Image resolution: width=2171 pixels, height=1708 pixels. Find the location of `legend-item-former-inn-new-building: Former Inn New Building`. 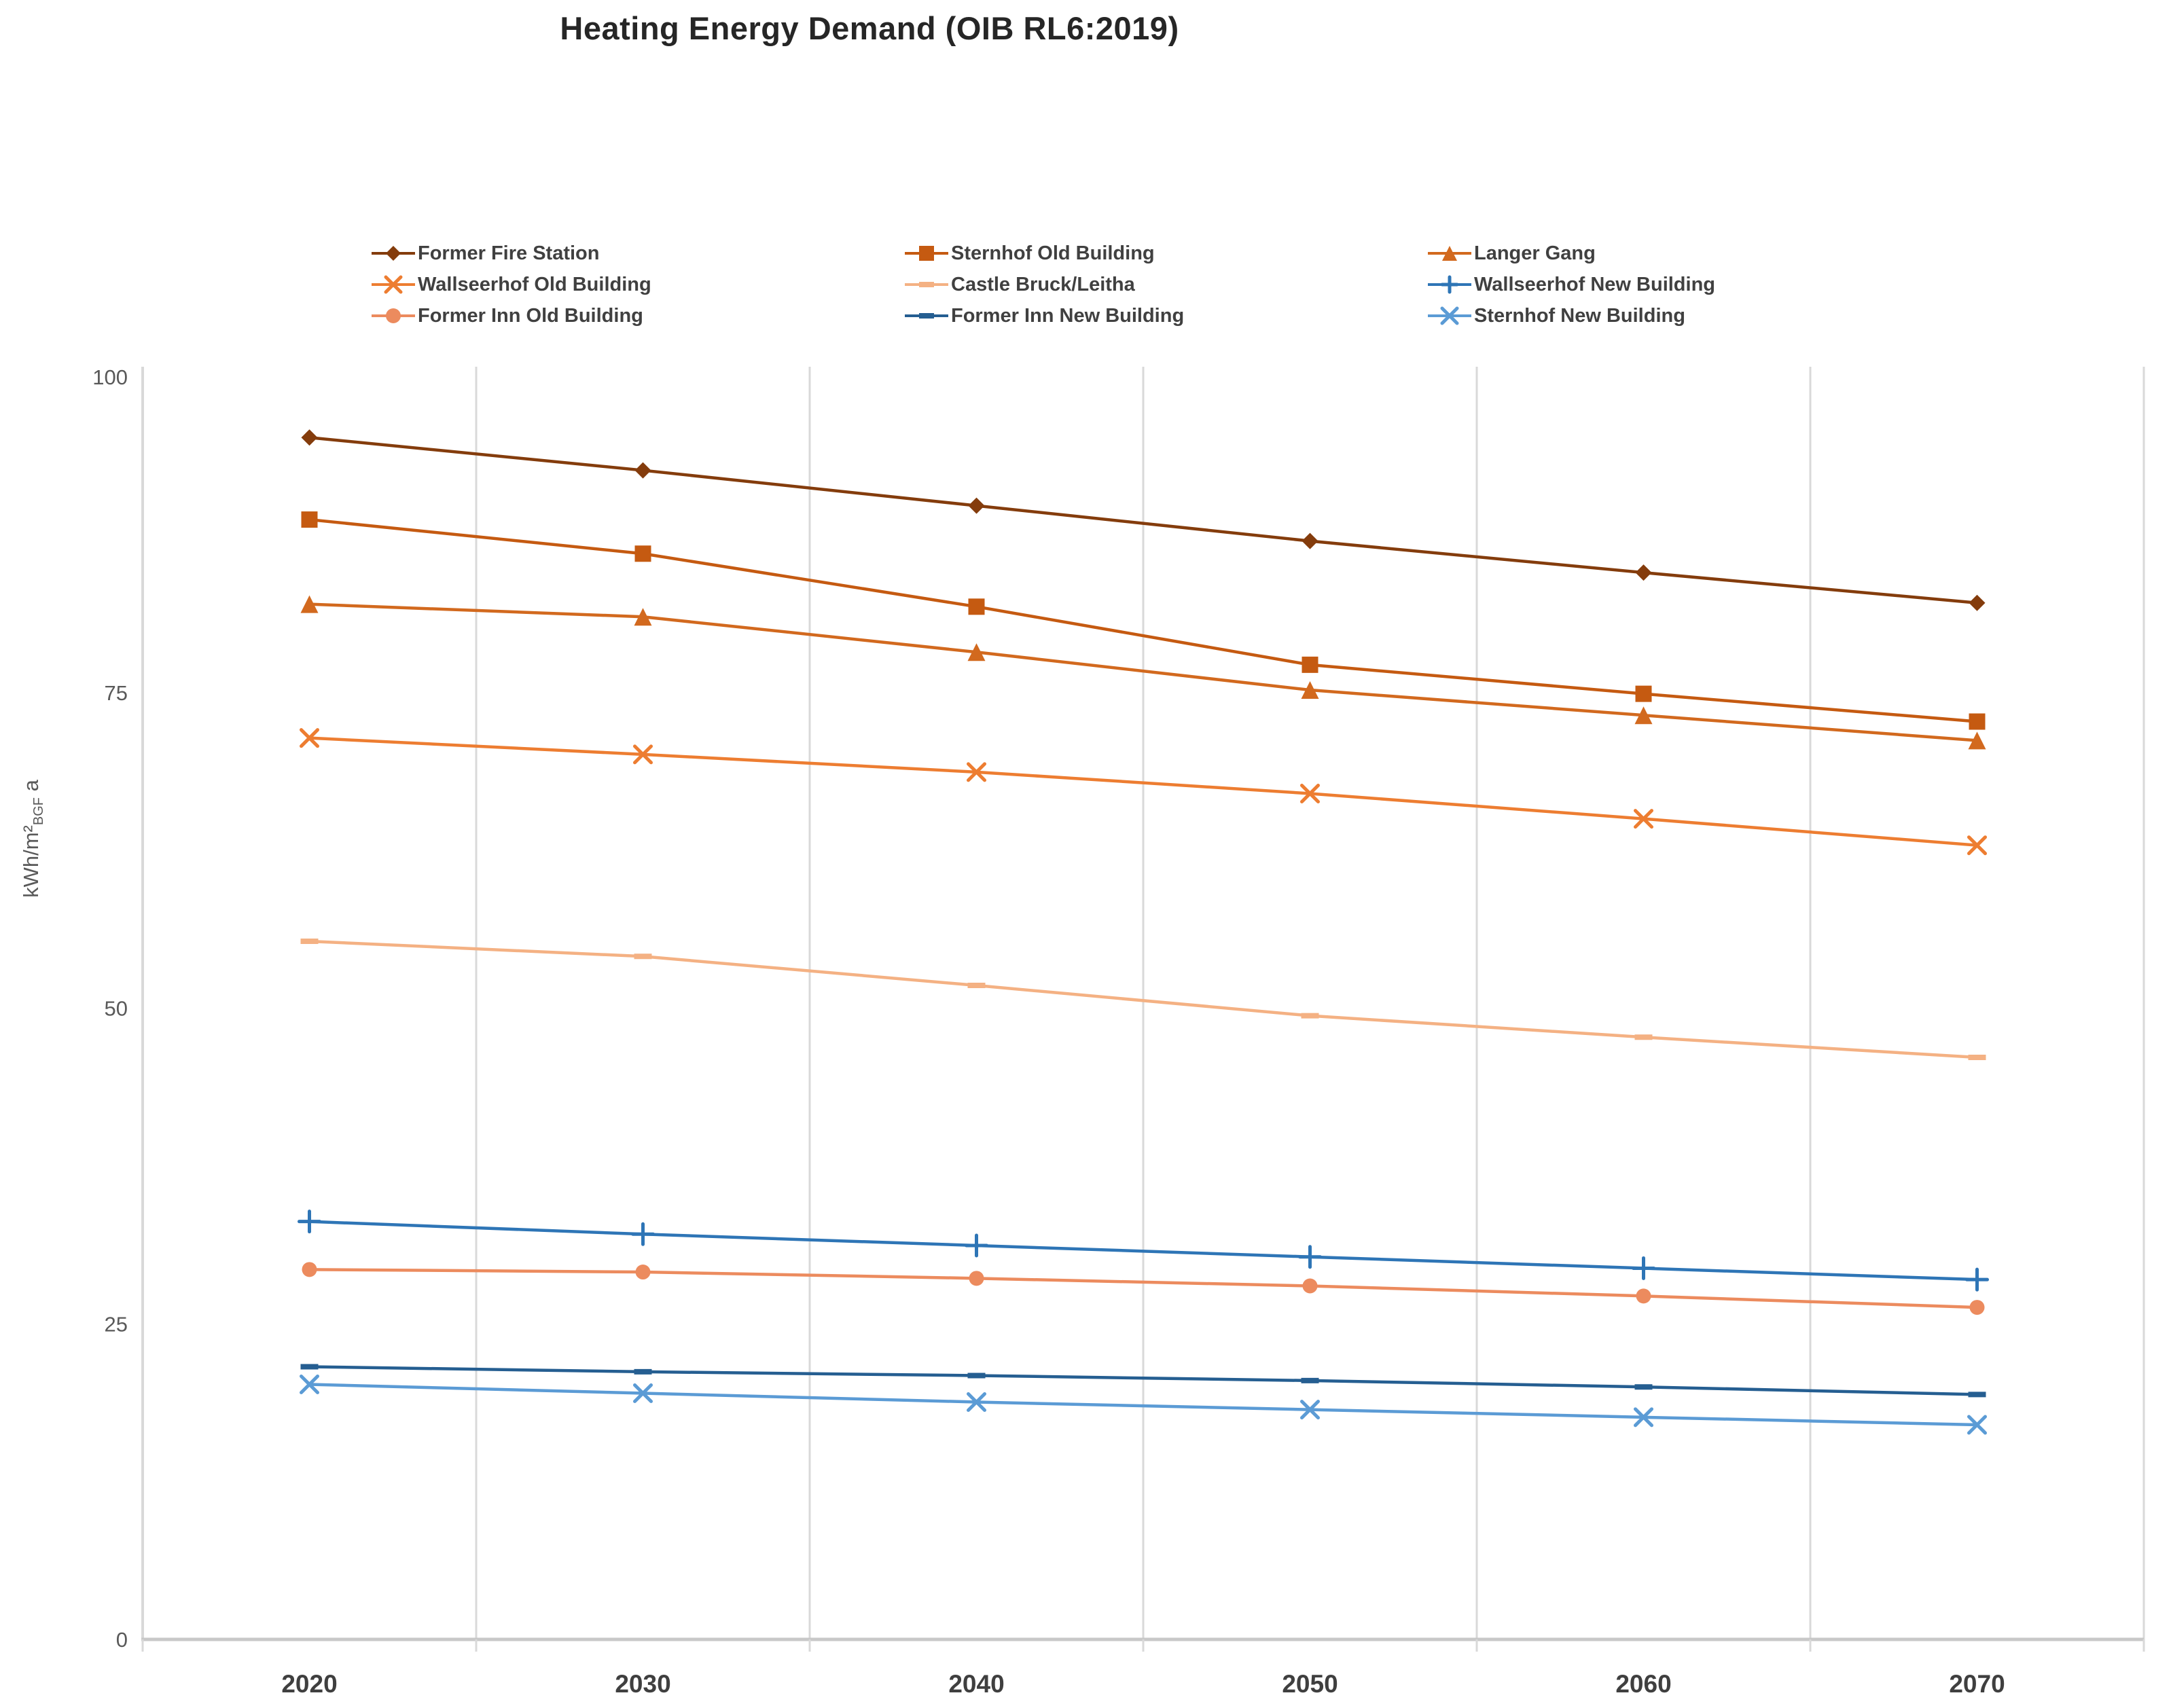

legend-item-former-inn-new-building: Former Inn New Building is located at coordinates (1165, 316).